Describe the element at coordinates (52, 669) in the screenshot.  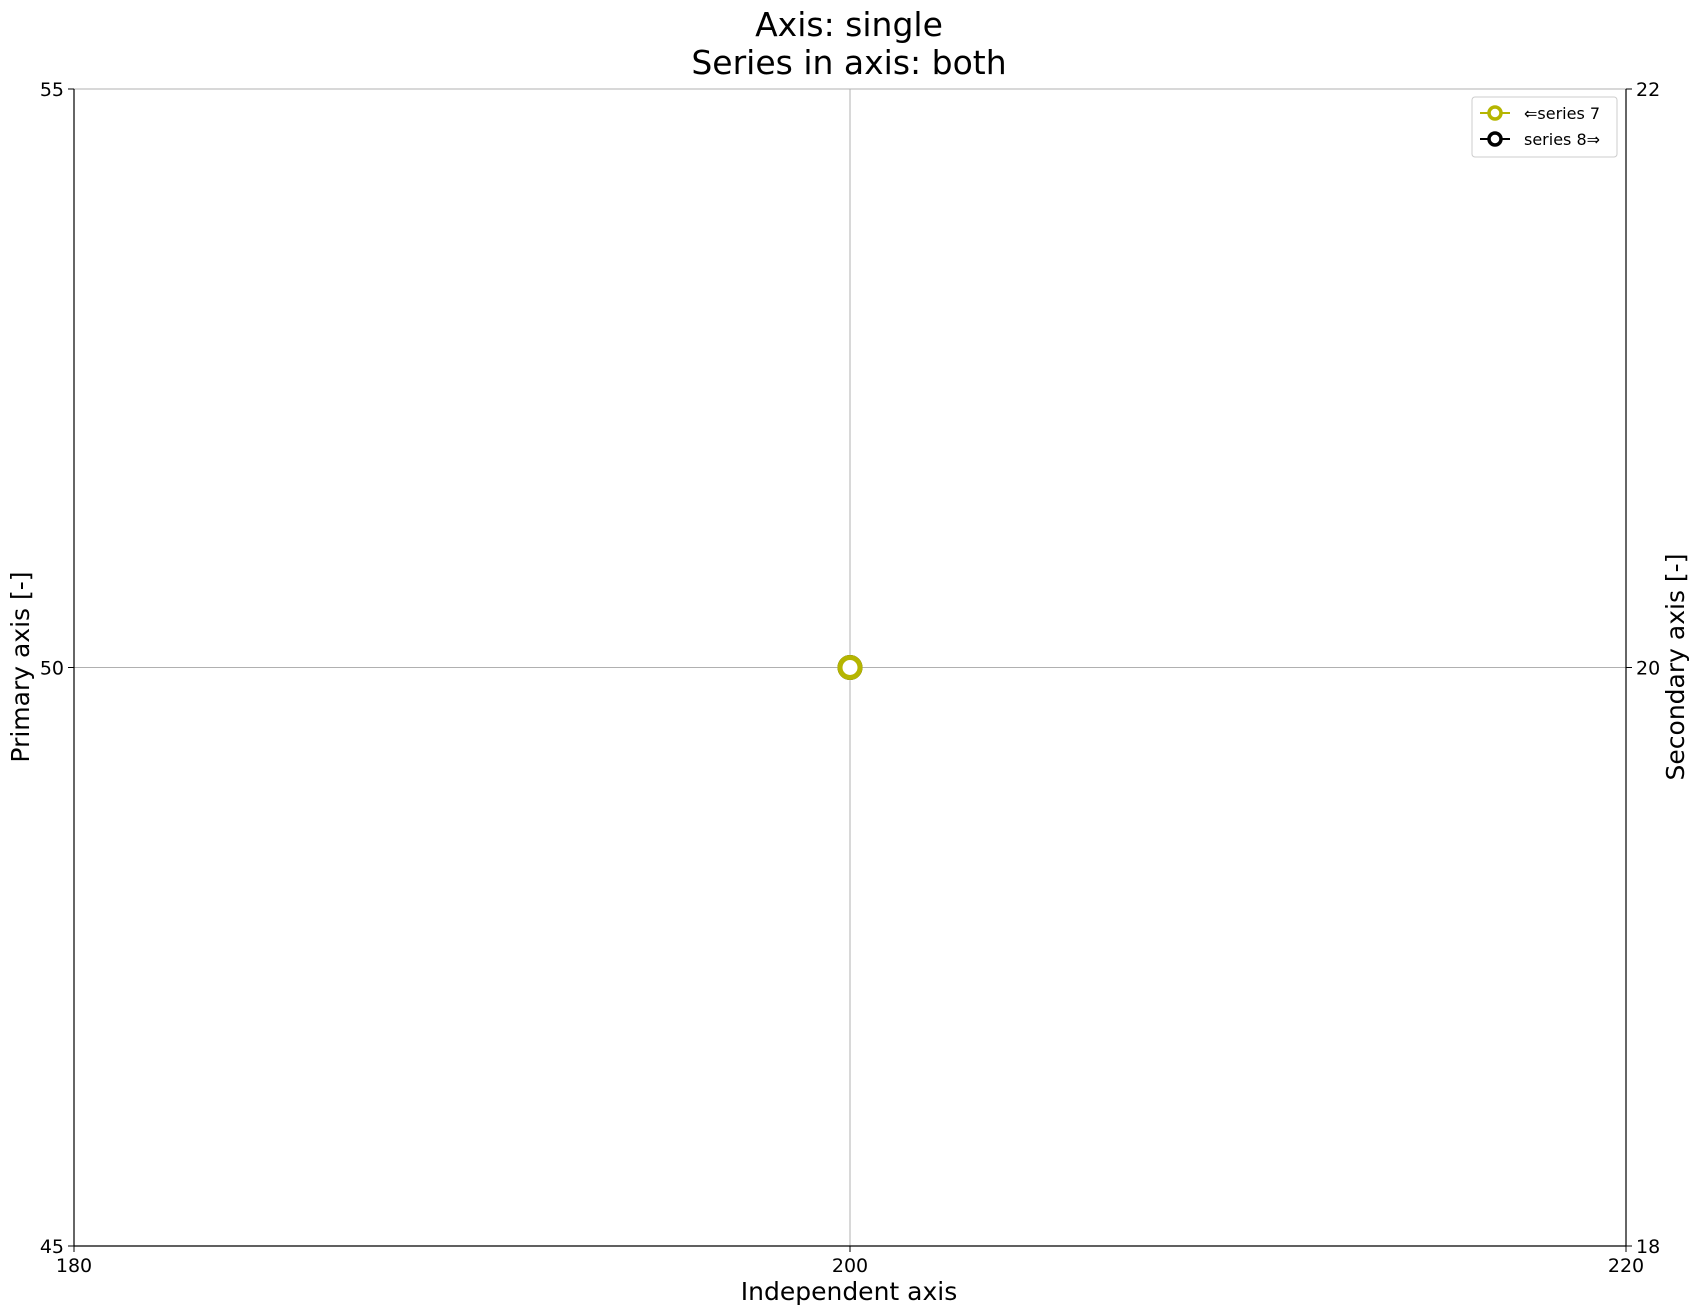
I see `y-tick-label-1: 50` at that location.